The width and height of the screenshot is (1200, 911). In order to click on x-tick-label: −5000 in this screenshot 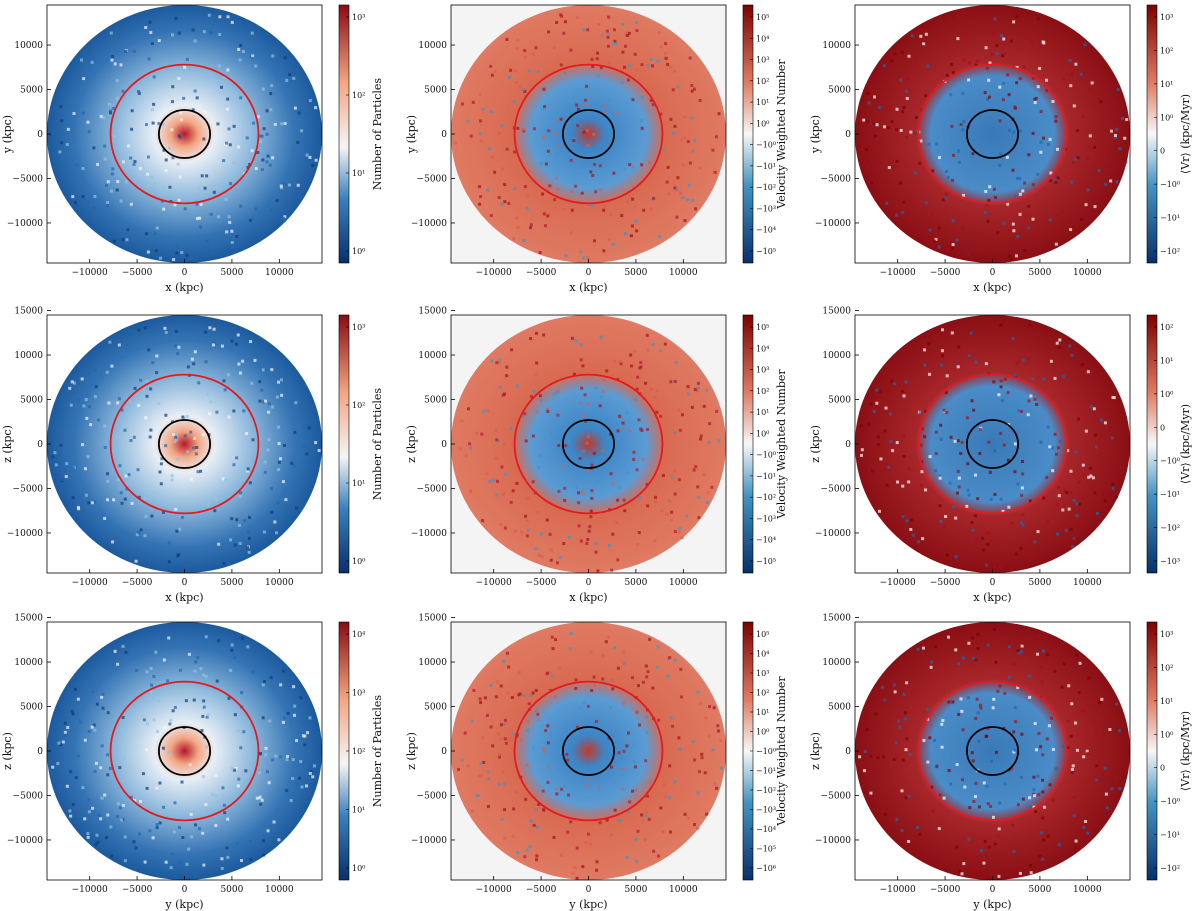, I will do `click(541, 583)`.